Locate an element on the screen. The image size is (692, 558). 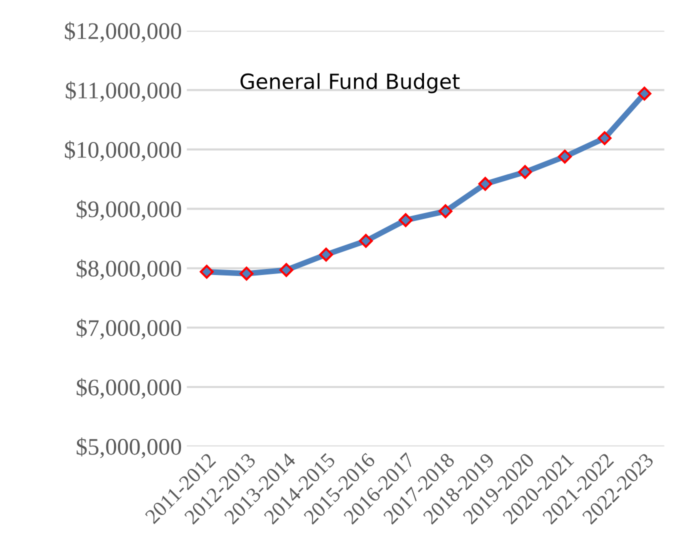
y-tick-label: $12,000,000 is located at coordinates (123, 32).